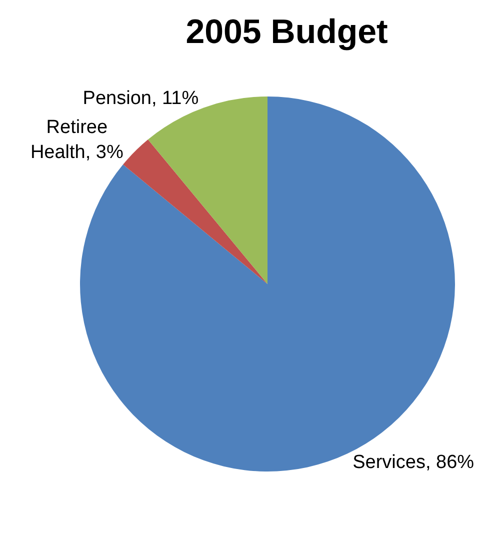  What do you see at coordinates (413, 462) in the screenshot?
I see `slice-label: Services, 86%` at bounding box center [413, 462].